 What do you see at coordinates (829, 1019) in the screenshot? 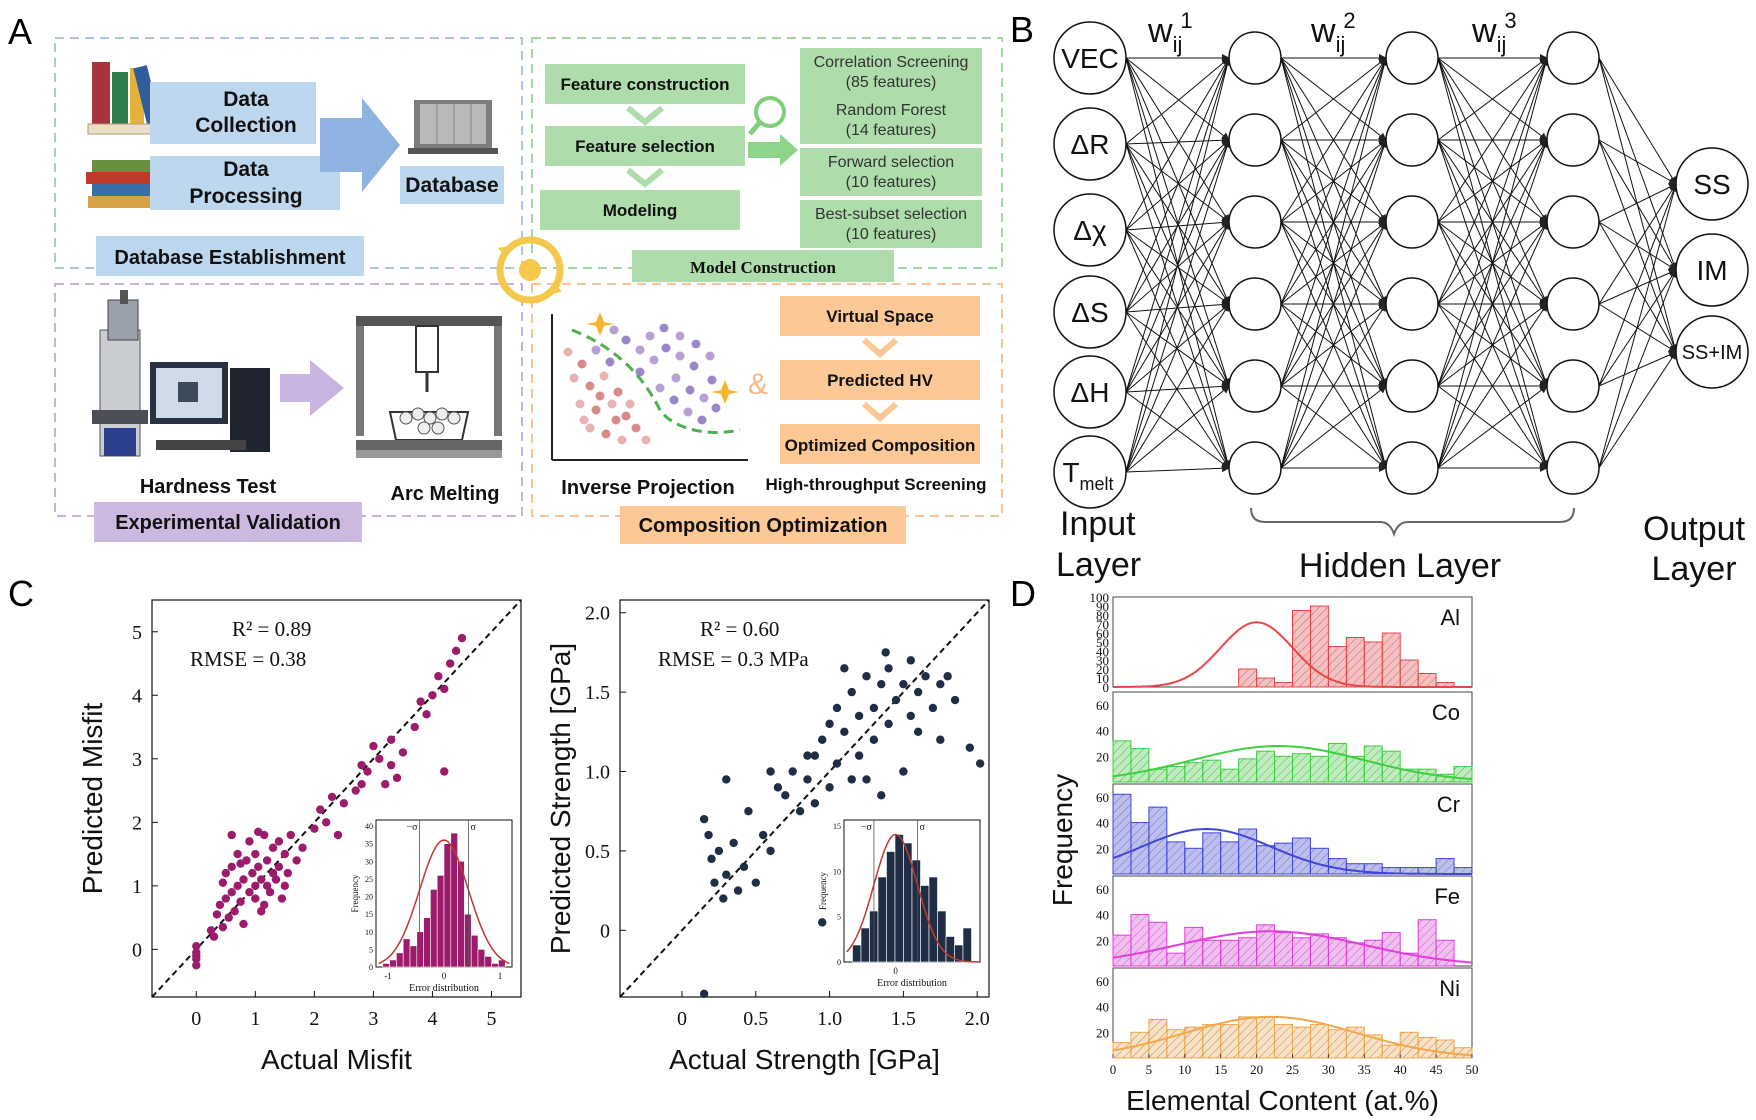
I see `x-tick-label: 1.0` at bounding box center [829, 1019].